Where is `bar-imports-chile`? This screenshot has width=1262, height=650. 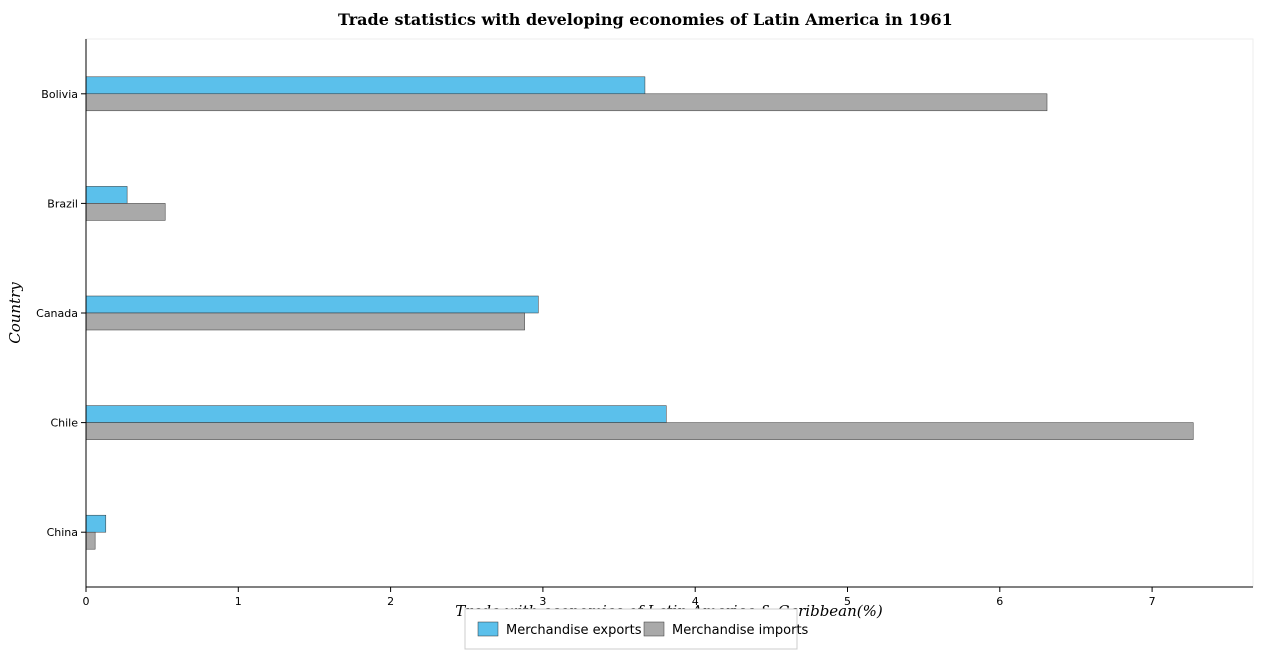 bar-imports-chile is located at coordinates (639, 431).